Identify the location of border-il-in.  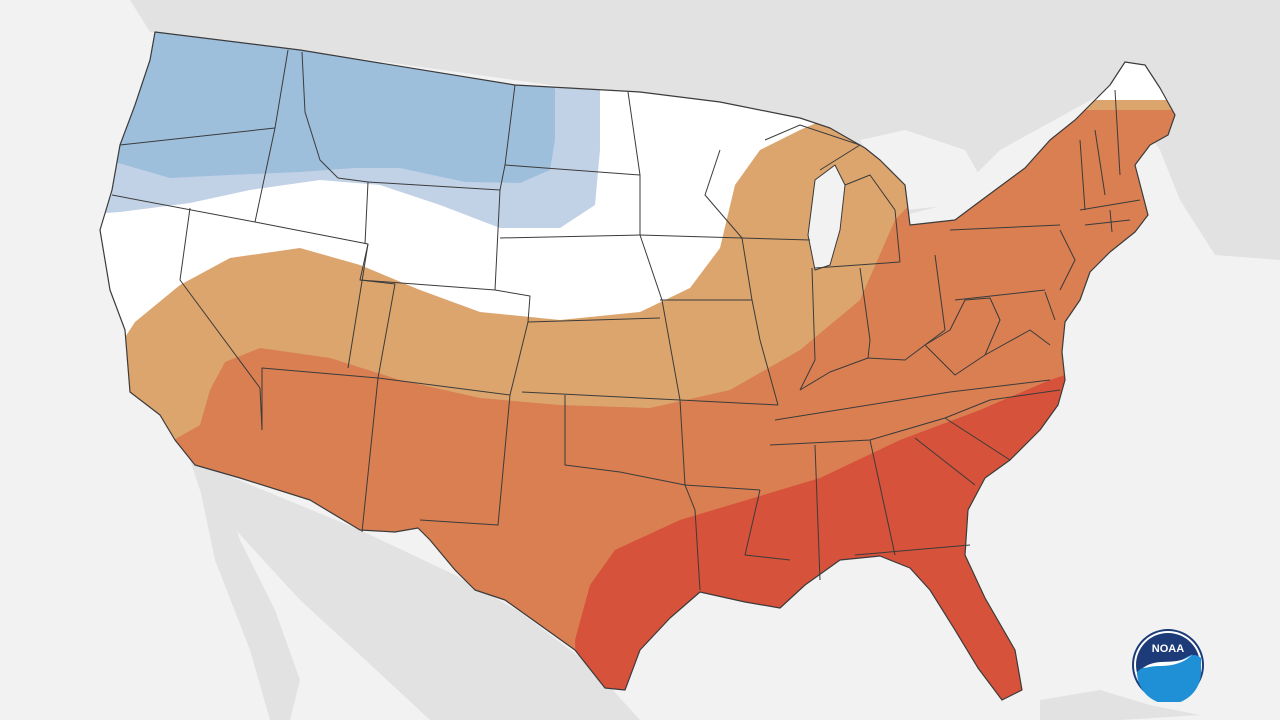
(807, 329).